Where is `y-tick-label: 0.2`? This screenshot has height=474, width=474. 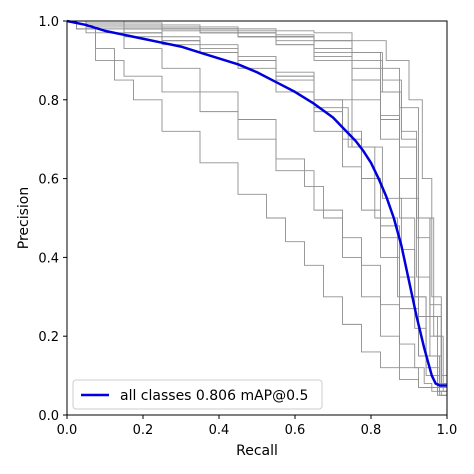
y-tick-label: 0.2 is located at coordinates (48, 337).